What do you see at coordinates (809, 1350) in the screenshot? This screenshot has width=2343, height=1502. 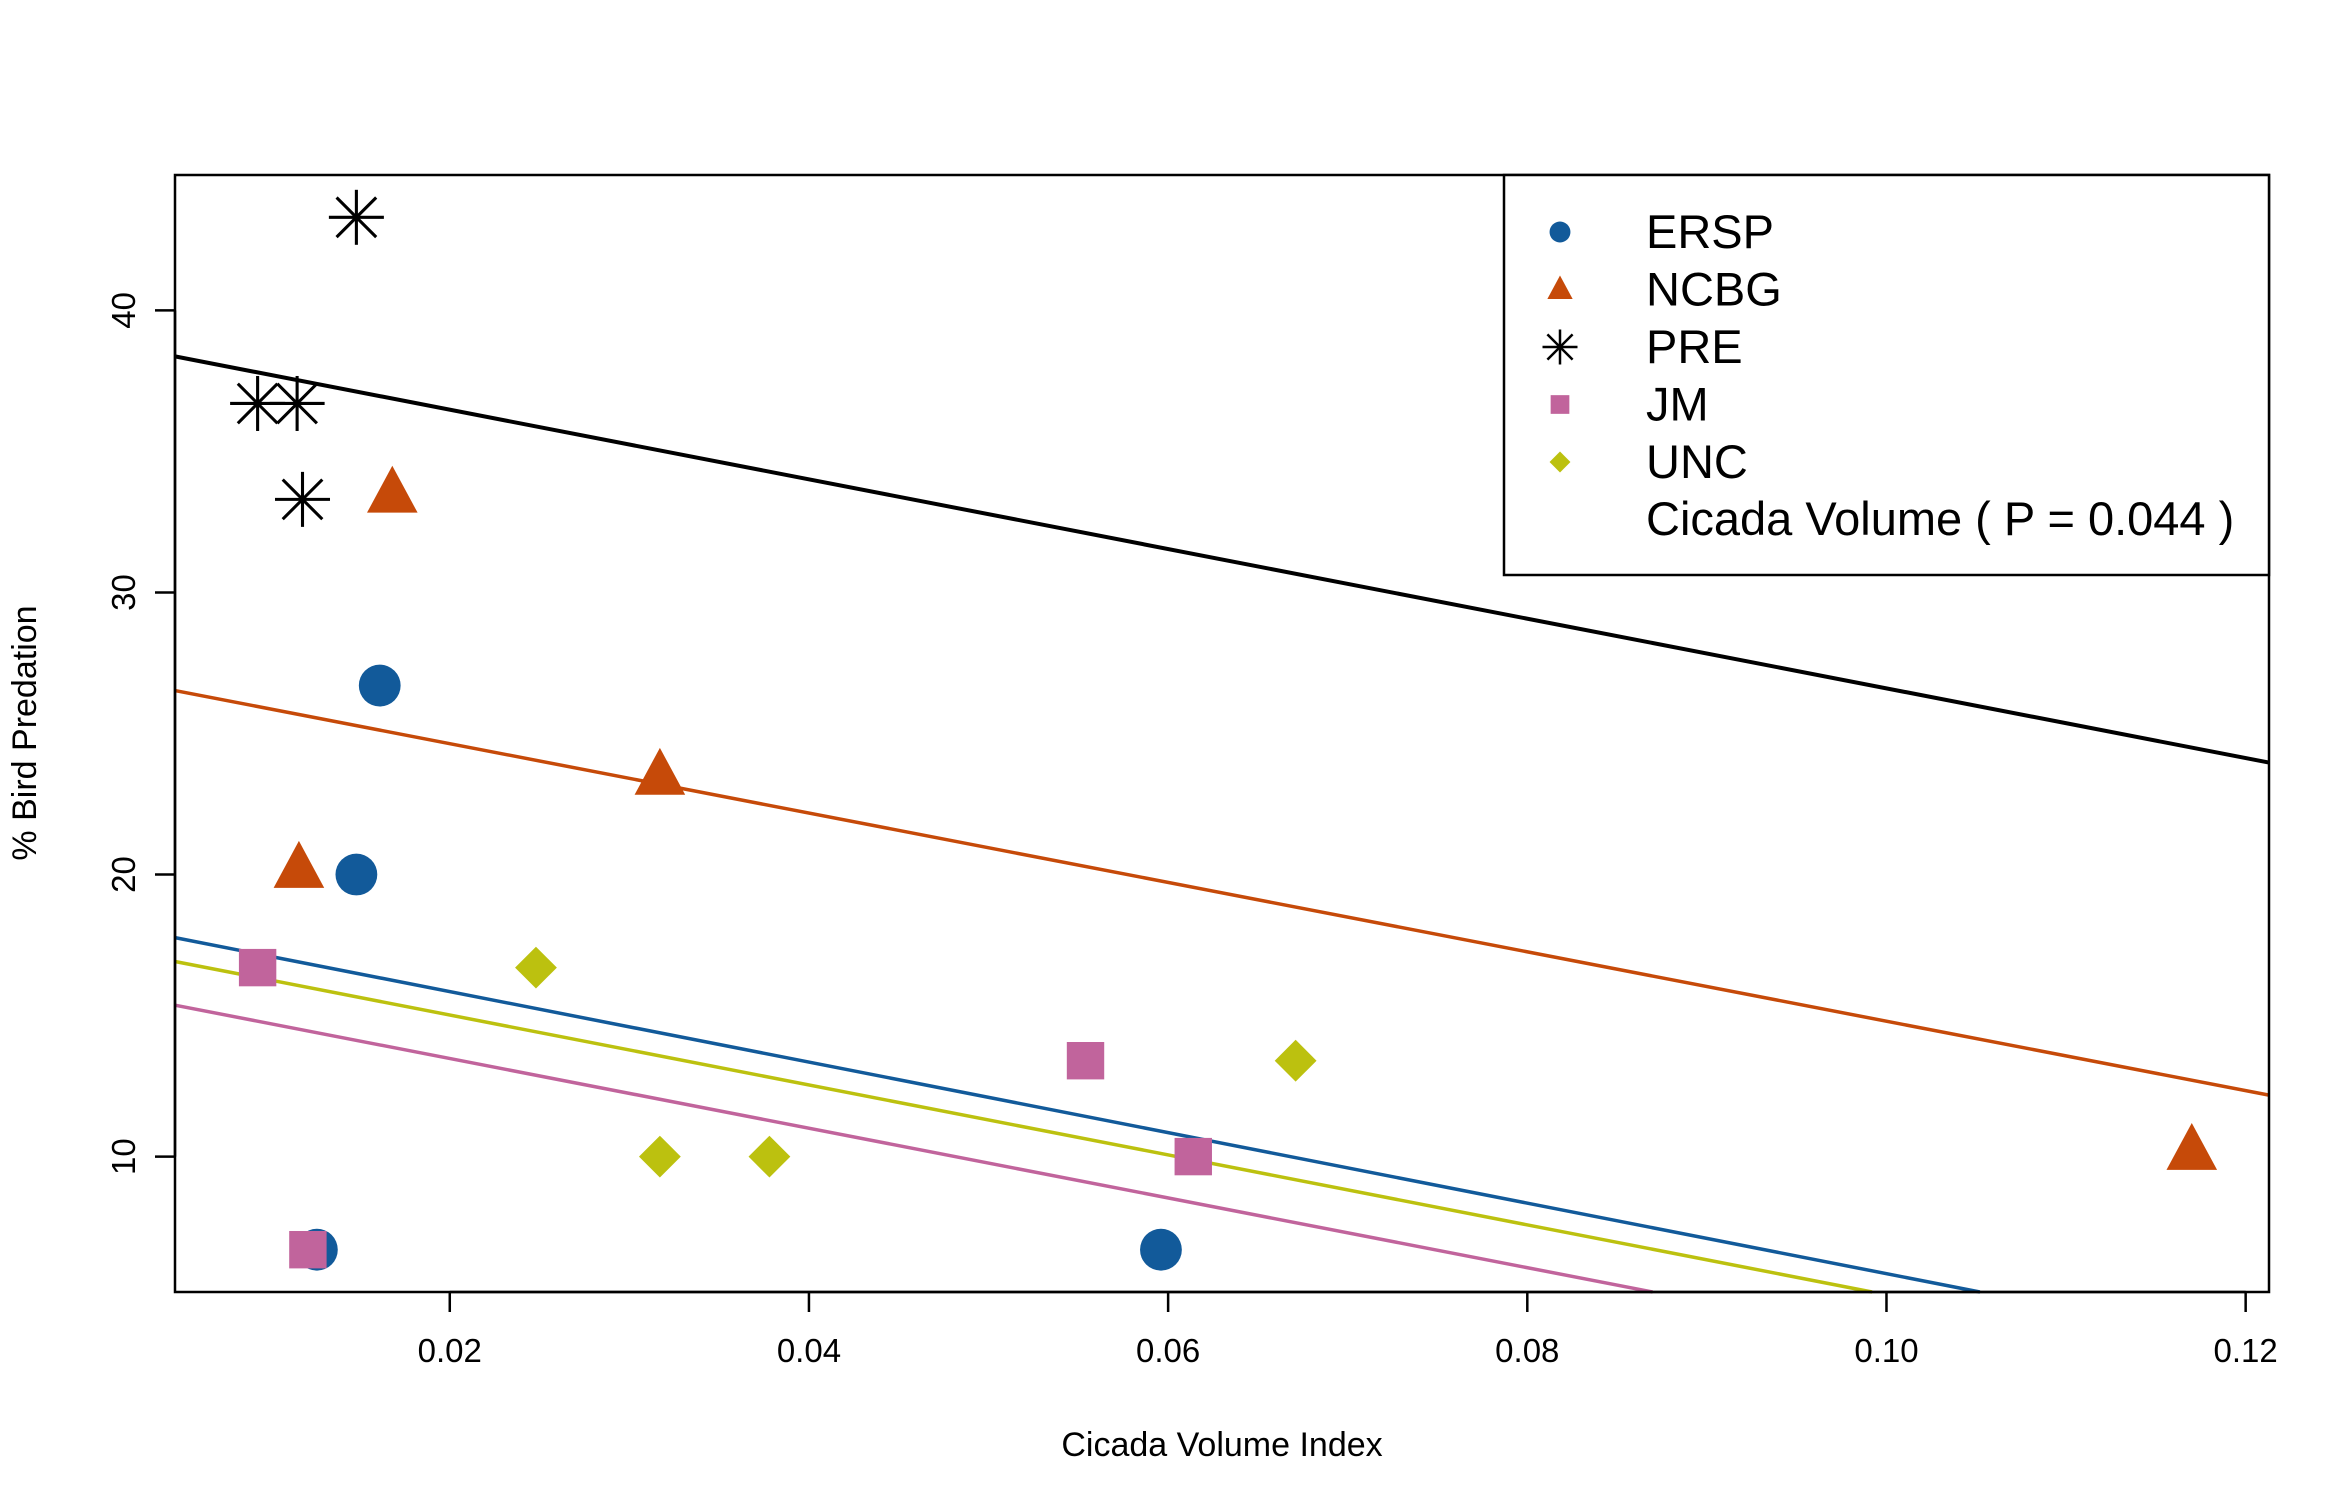 I see `x-tick-label: 0.04` at bounding box center [809, 1350].